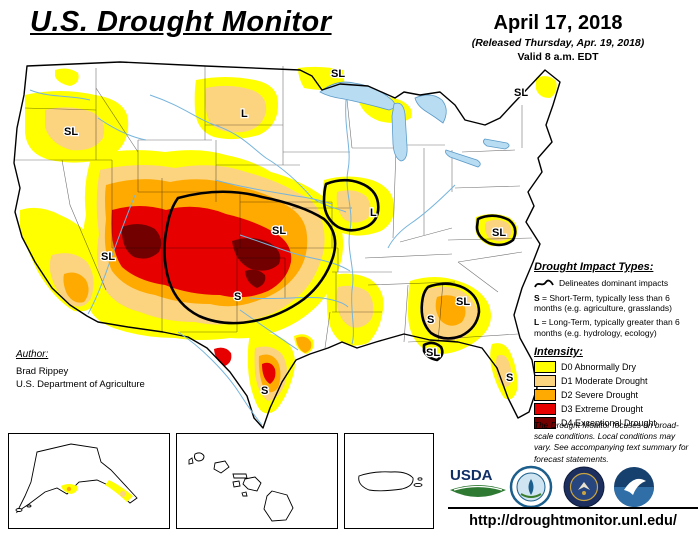 This screenshot has height=540, width=700. I want to click on kauai, so click(199, 457).